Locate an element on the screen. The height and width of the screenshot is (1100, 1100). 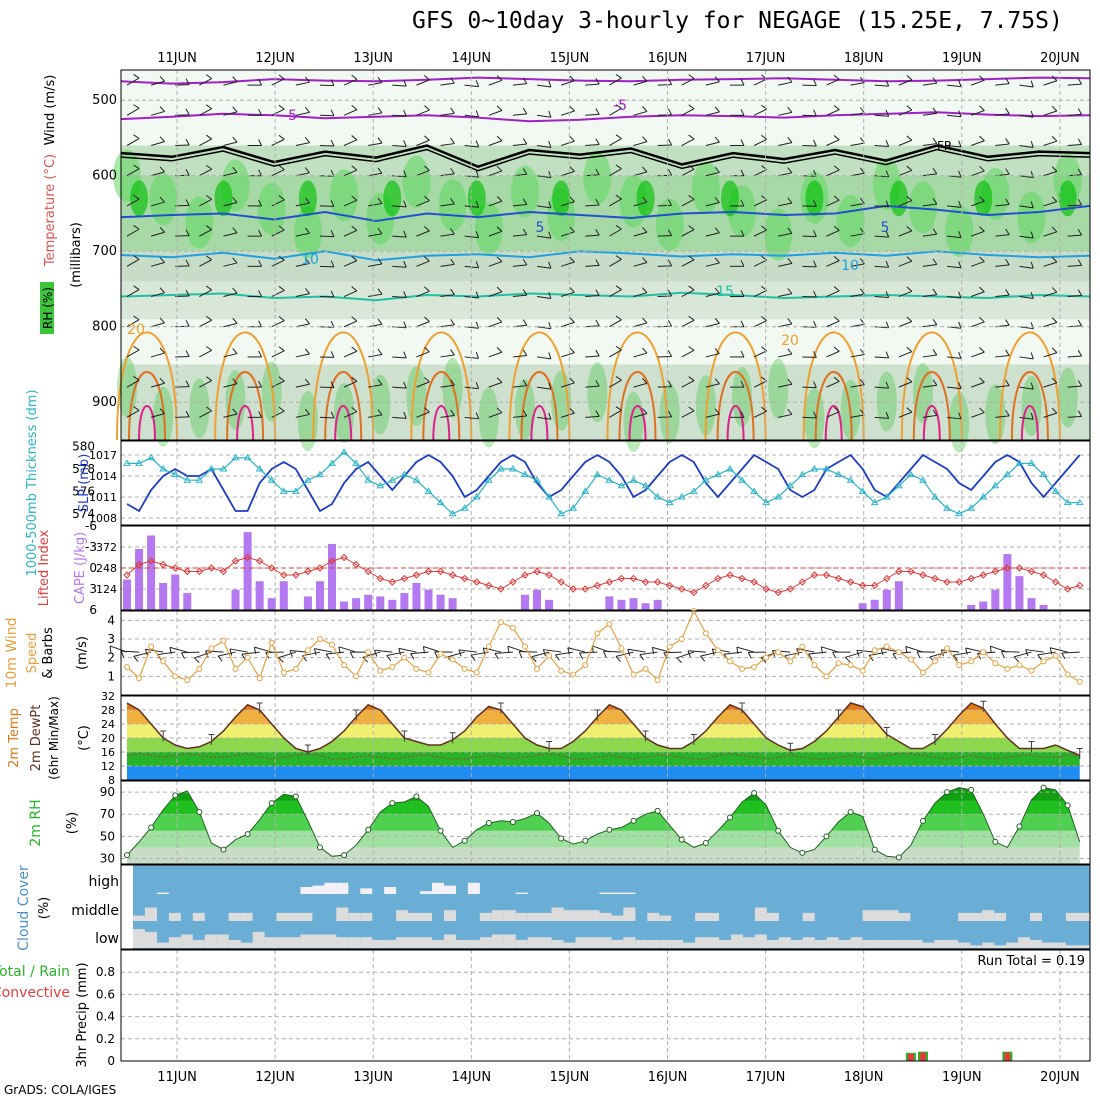
date-label-top: 16JUN is located at coordinates (668, 58).